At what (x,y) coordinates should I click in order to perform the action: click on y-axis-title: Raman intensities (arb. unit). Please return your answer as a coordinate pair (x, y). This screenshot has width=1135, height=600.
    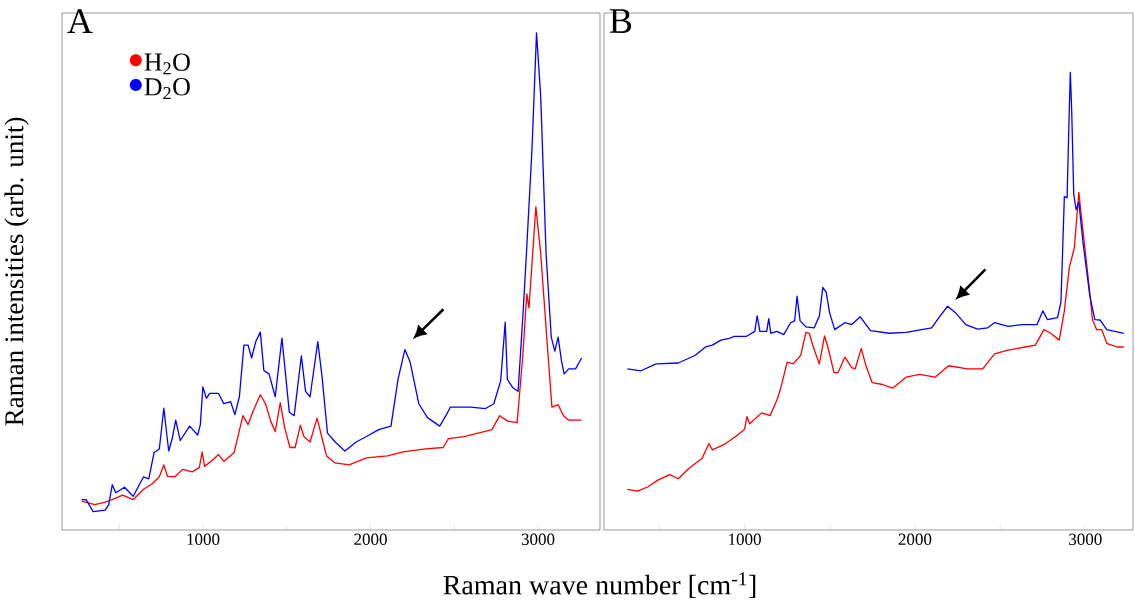
    Looking at the image, I should click on (16, 271).